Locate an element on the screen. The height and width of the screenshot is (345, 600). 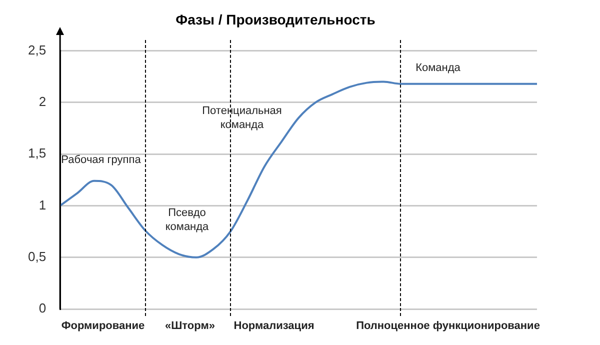
chart-title: Фазы / Производительность is located at coordinates (276, 19).